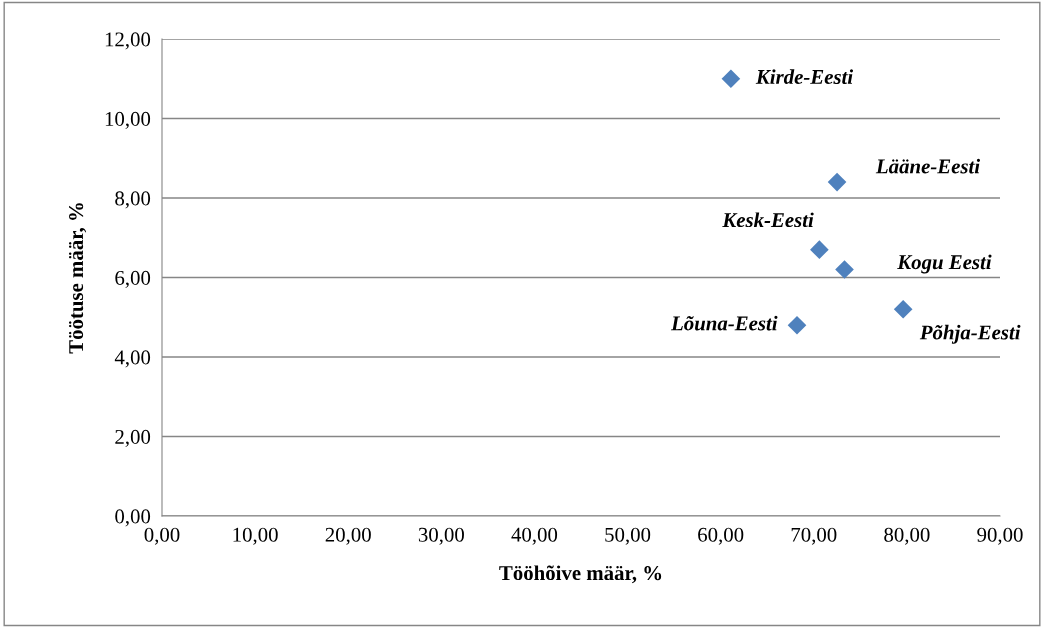 This screenshot has height=628, width=1044. I want to click on y-tick-label: 6,00, so click(133, 279).